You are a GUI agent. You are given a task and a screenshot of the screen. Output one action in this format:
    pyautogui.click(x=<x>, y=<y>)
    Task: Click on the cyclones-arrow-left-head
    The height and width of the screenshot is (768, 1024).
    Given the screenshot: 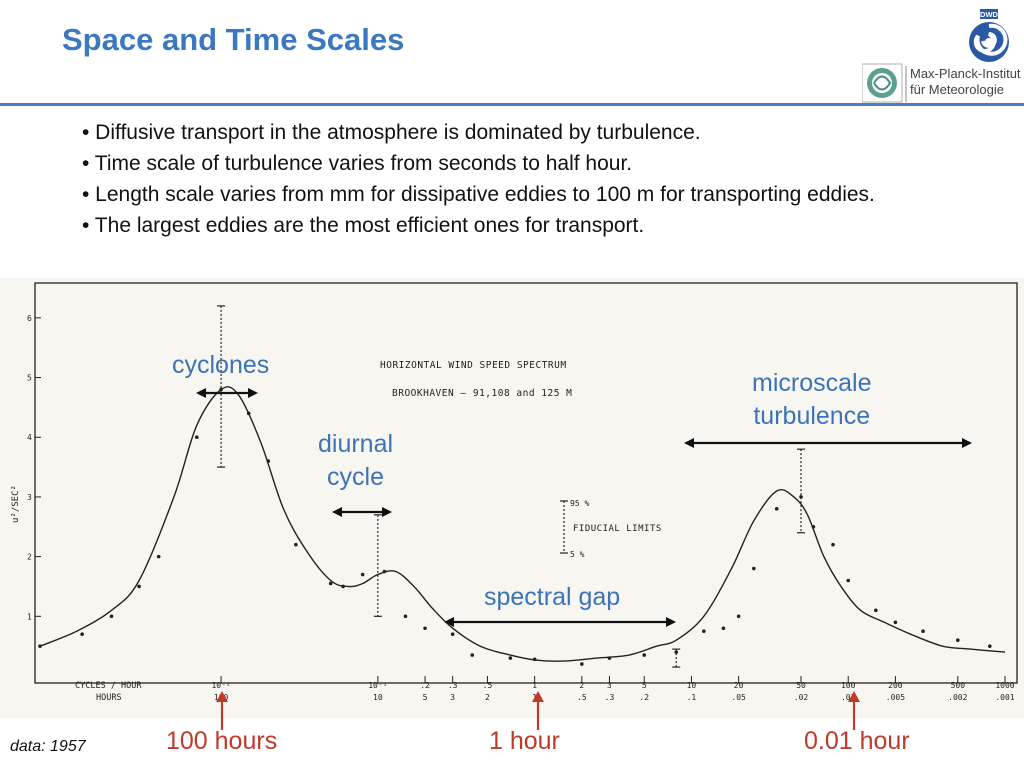 What is the action you would take?
    pyautogui.click(x=201, y=393)
    